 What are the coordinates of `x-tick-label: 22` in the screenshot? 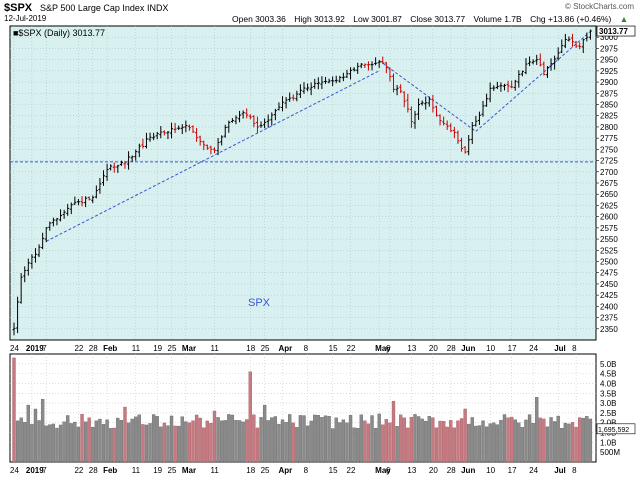 It's located at (351, 348).